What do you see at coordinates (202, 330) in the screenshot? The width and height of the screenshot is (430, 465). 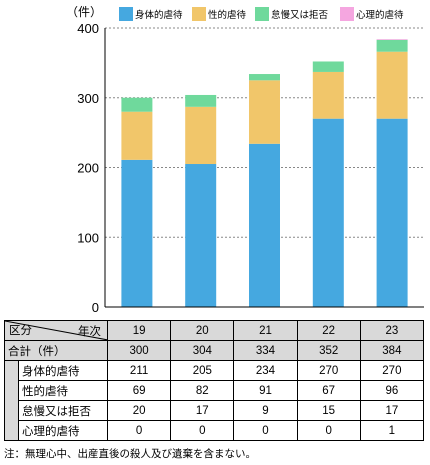 I see `year-header: 20` at bounding box center [202, 330].